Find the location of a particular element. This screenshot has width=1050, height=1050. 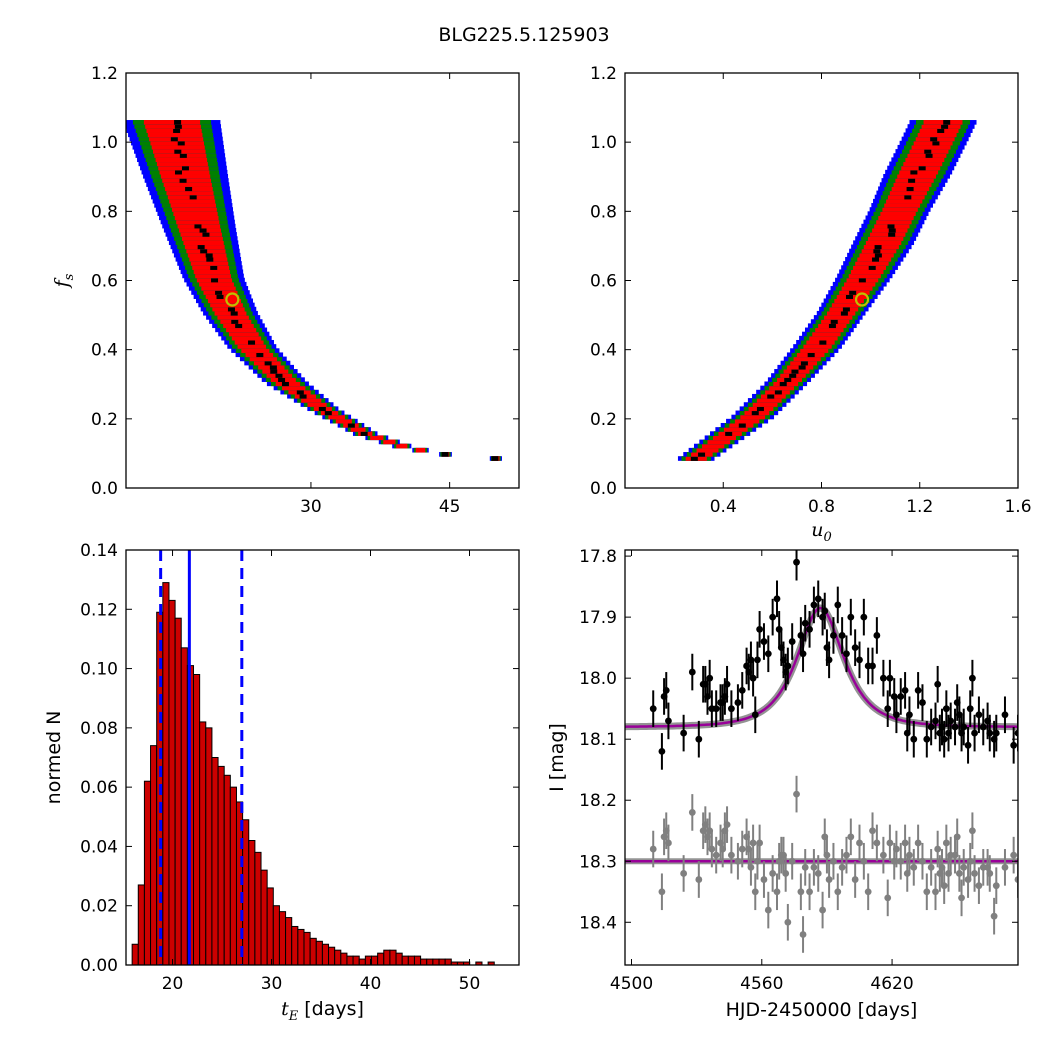

x-tick-label: 20 is located at coordinates (173, 984).